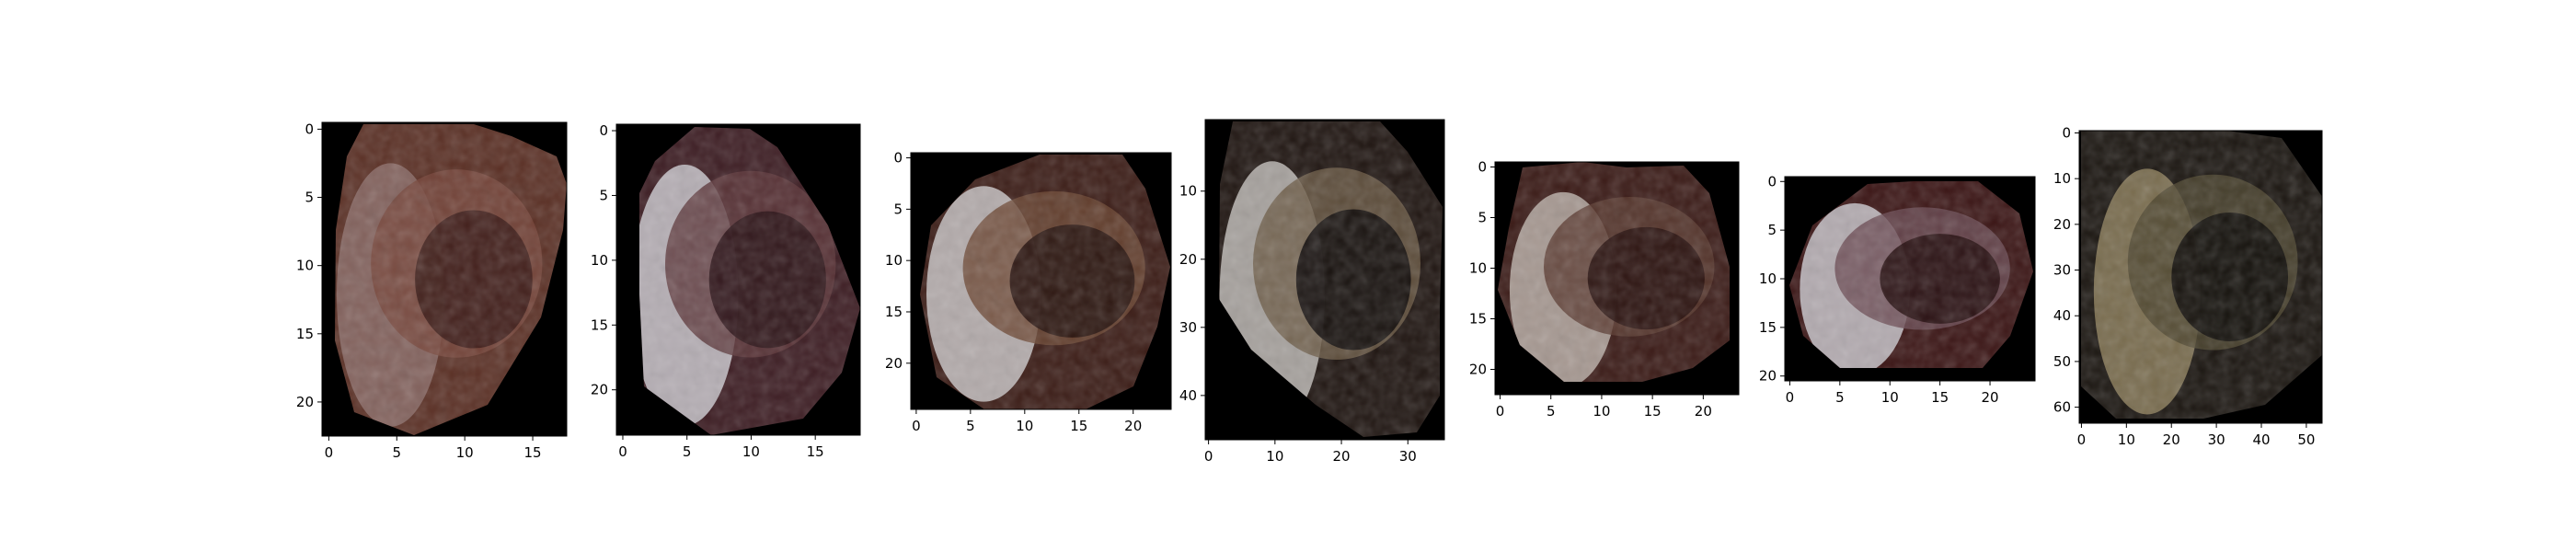 Image resolution: width=2576 pixels, height=552 pixels. I want to click on image-panel-5: 0 5 10 15 20 0 5 10 15 20, so click(1604, 289).